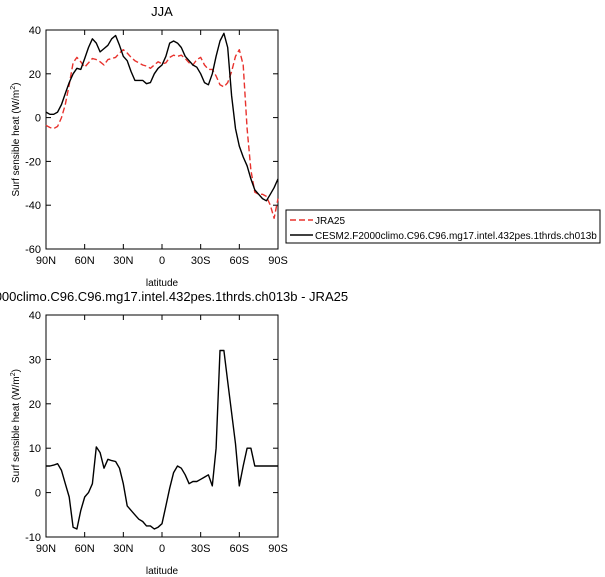 The height and width of the screenshot is (577, 605). Describe the element at coordinates (162, 11) in the screenshot. I see `chart-title: JJA` at that location.